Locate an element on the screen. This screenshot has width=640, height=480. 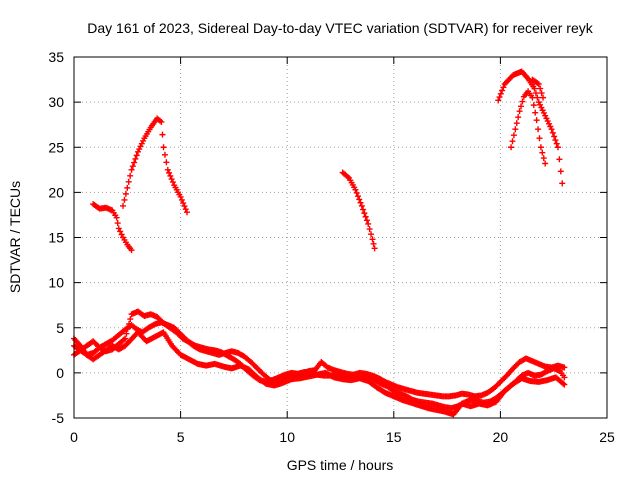
x-tick-label: 20 is located at coordinates (501, 437).